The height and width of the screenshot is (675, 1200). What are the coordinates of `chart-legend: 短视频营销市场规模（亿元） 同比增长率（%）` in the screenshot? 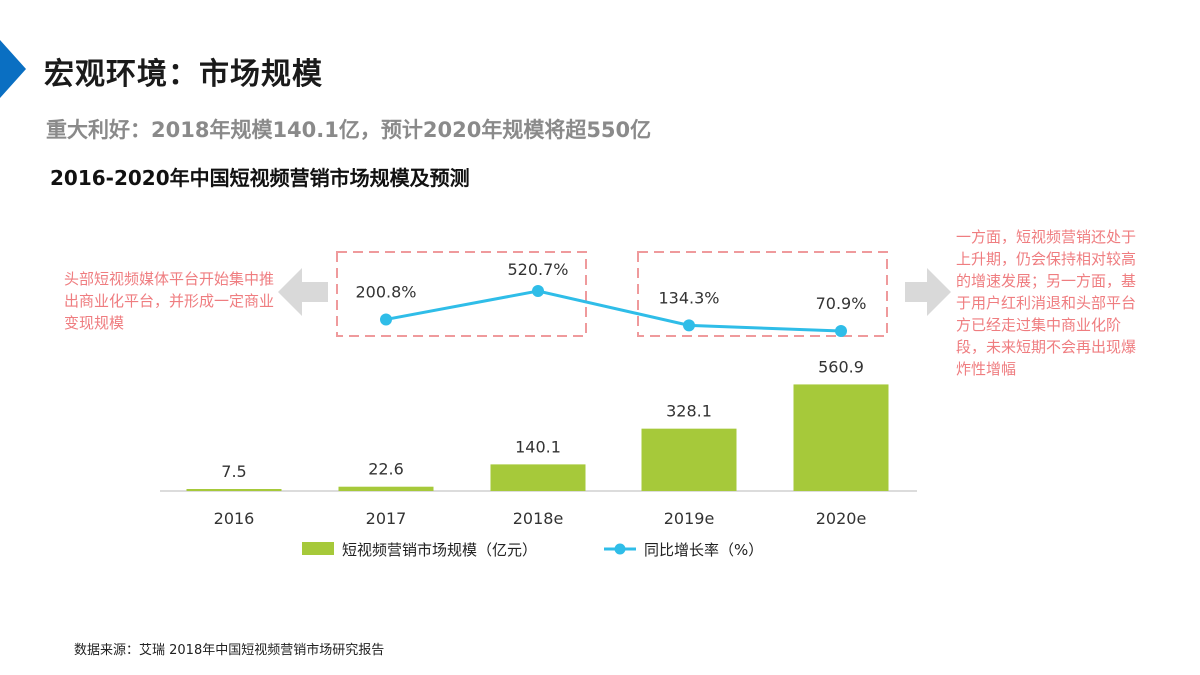 It's located at (532, 550).